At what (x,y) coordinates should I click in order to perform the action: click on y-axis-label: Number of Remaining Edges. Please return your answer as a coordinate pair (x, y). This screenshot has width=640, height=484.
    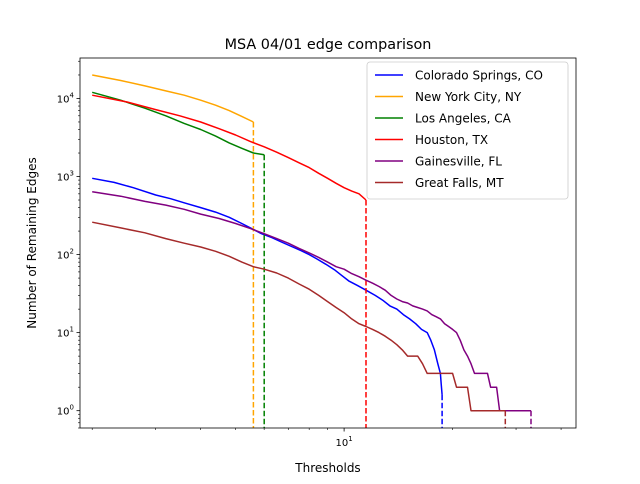
    Looking at the image, I should click on (32, 242).